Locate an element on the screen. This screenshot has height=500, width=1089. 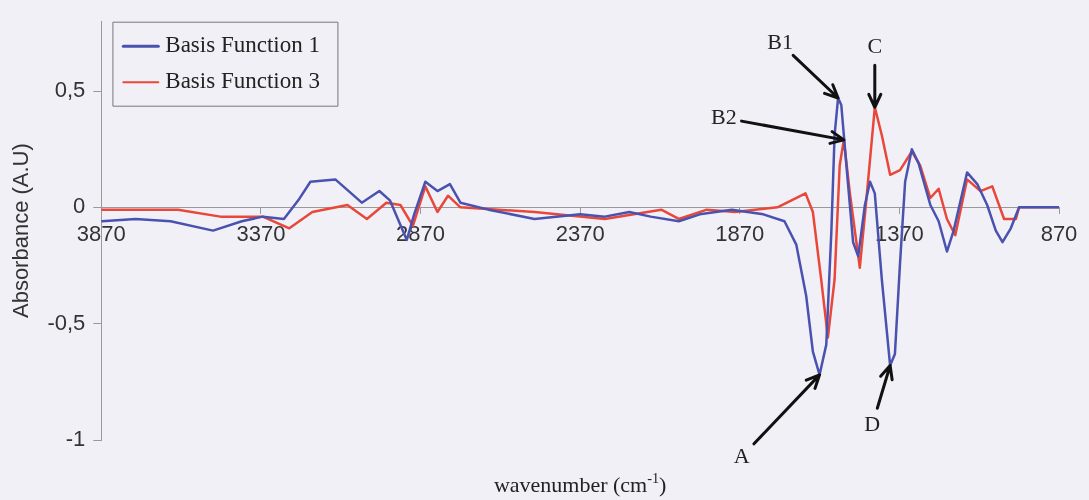
legend-label: Basis Function 1 is located at coordinates (242, 45).